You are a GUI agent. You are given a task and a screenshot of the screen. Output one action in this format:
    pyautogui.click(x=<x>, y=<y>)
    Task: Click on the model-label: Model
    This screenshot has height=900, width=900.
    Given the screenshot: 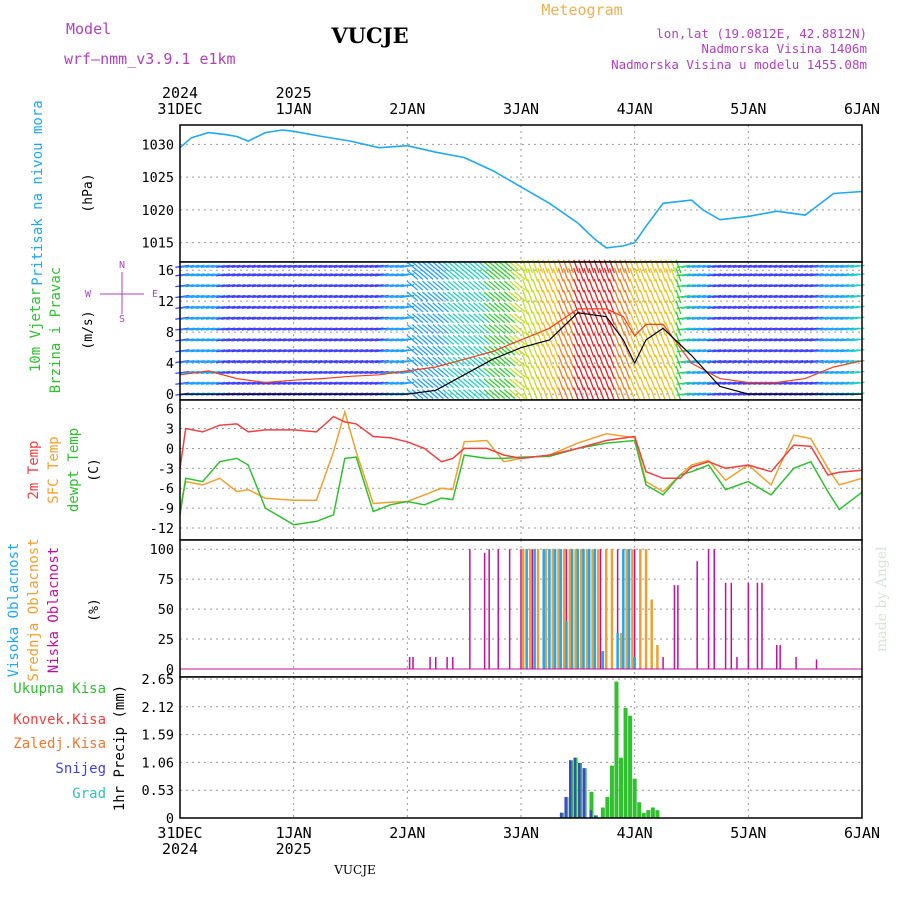 What is the action you would take?
    pyautogui.click(x=88, y=29)
    